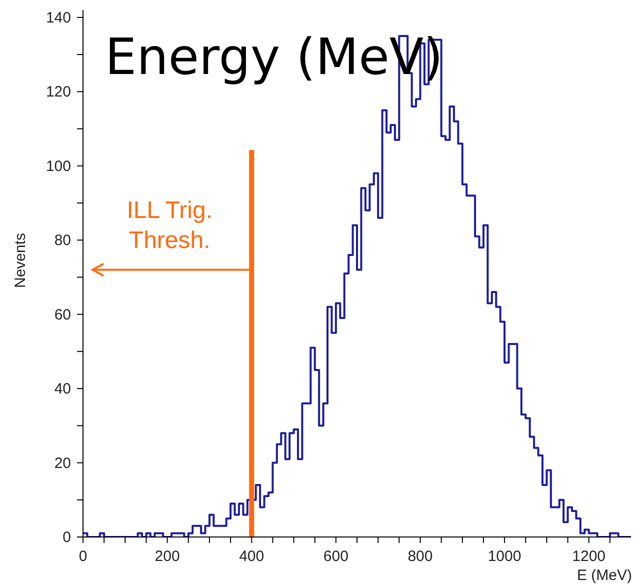  What do you see at coordinates (167, 556) in the screenshot?
I see `x-tick-label: 200` at bounding box center [167, 556].